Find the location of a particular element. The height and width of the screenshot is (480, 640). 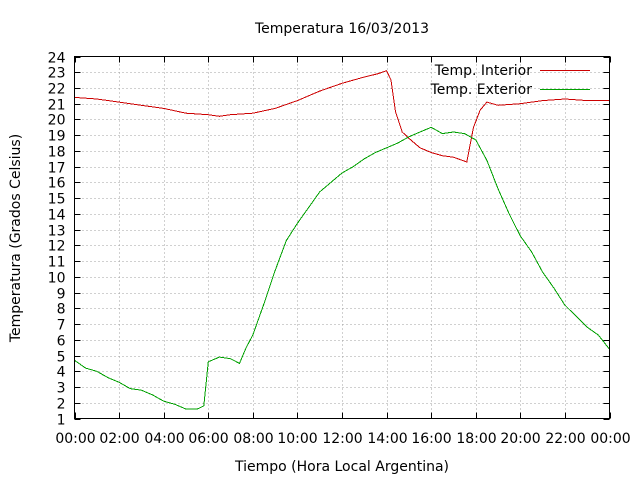

chart-title: Temperatura 16/03/2013 is located at coordinates (341, 29).